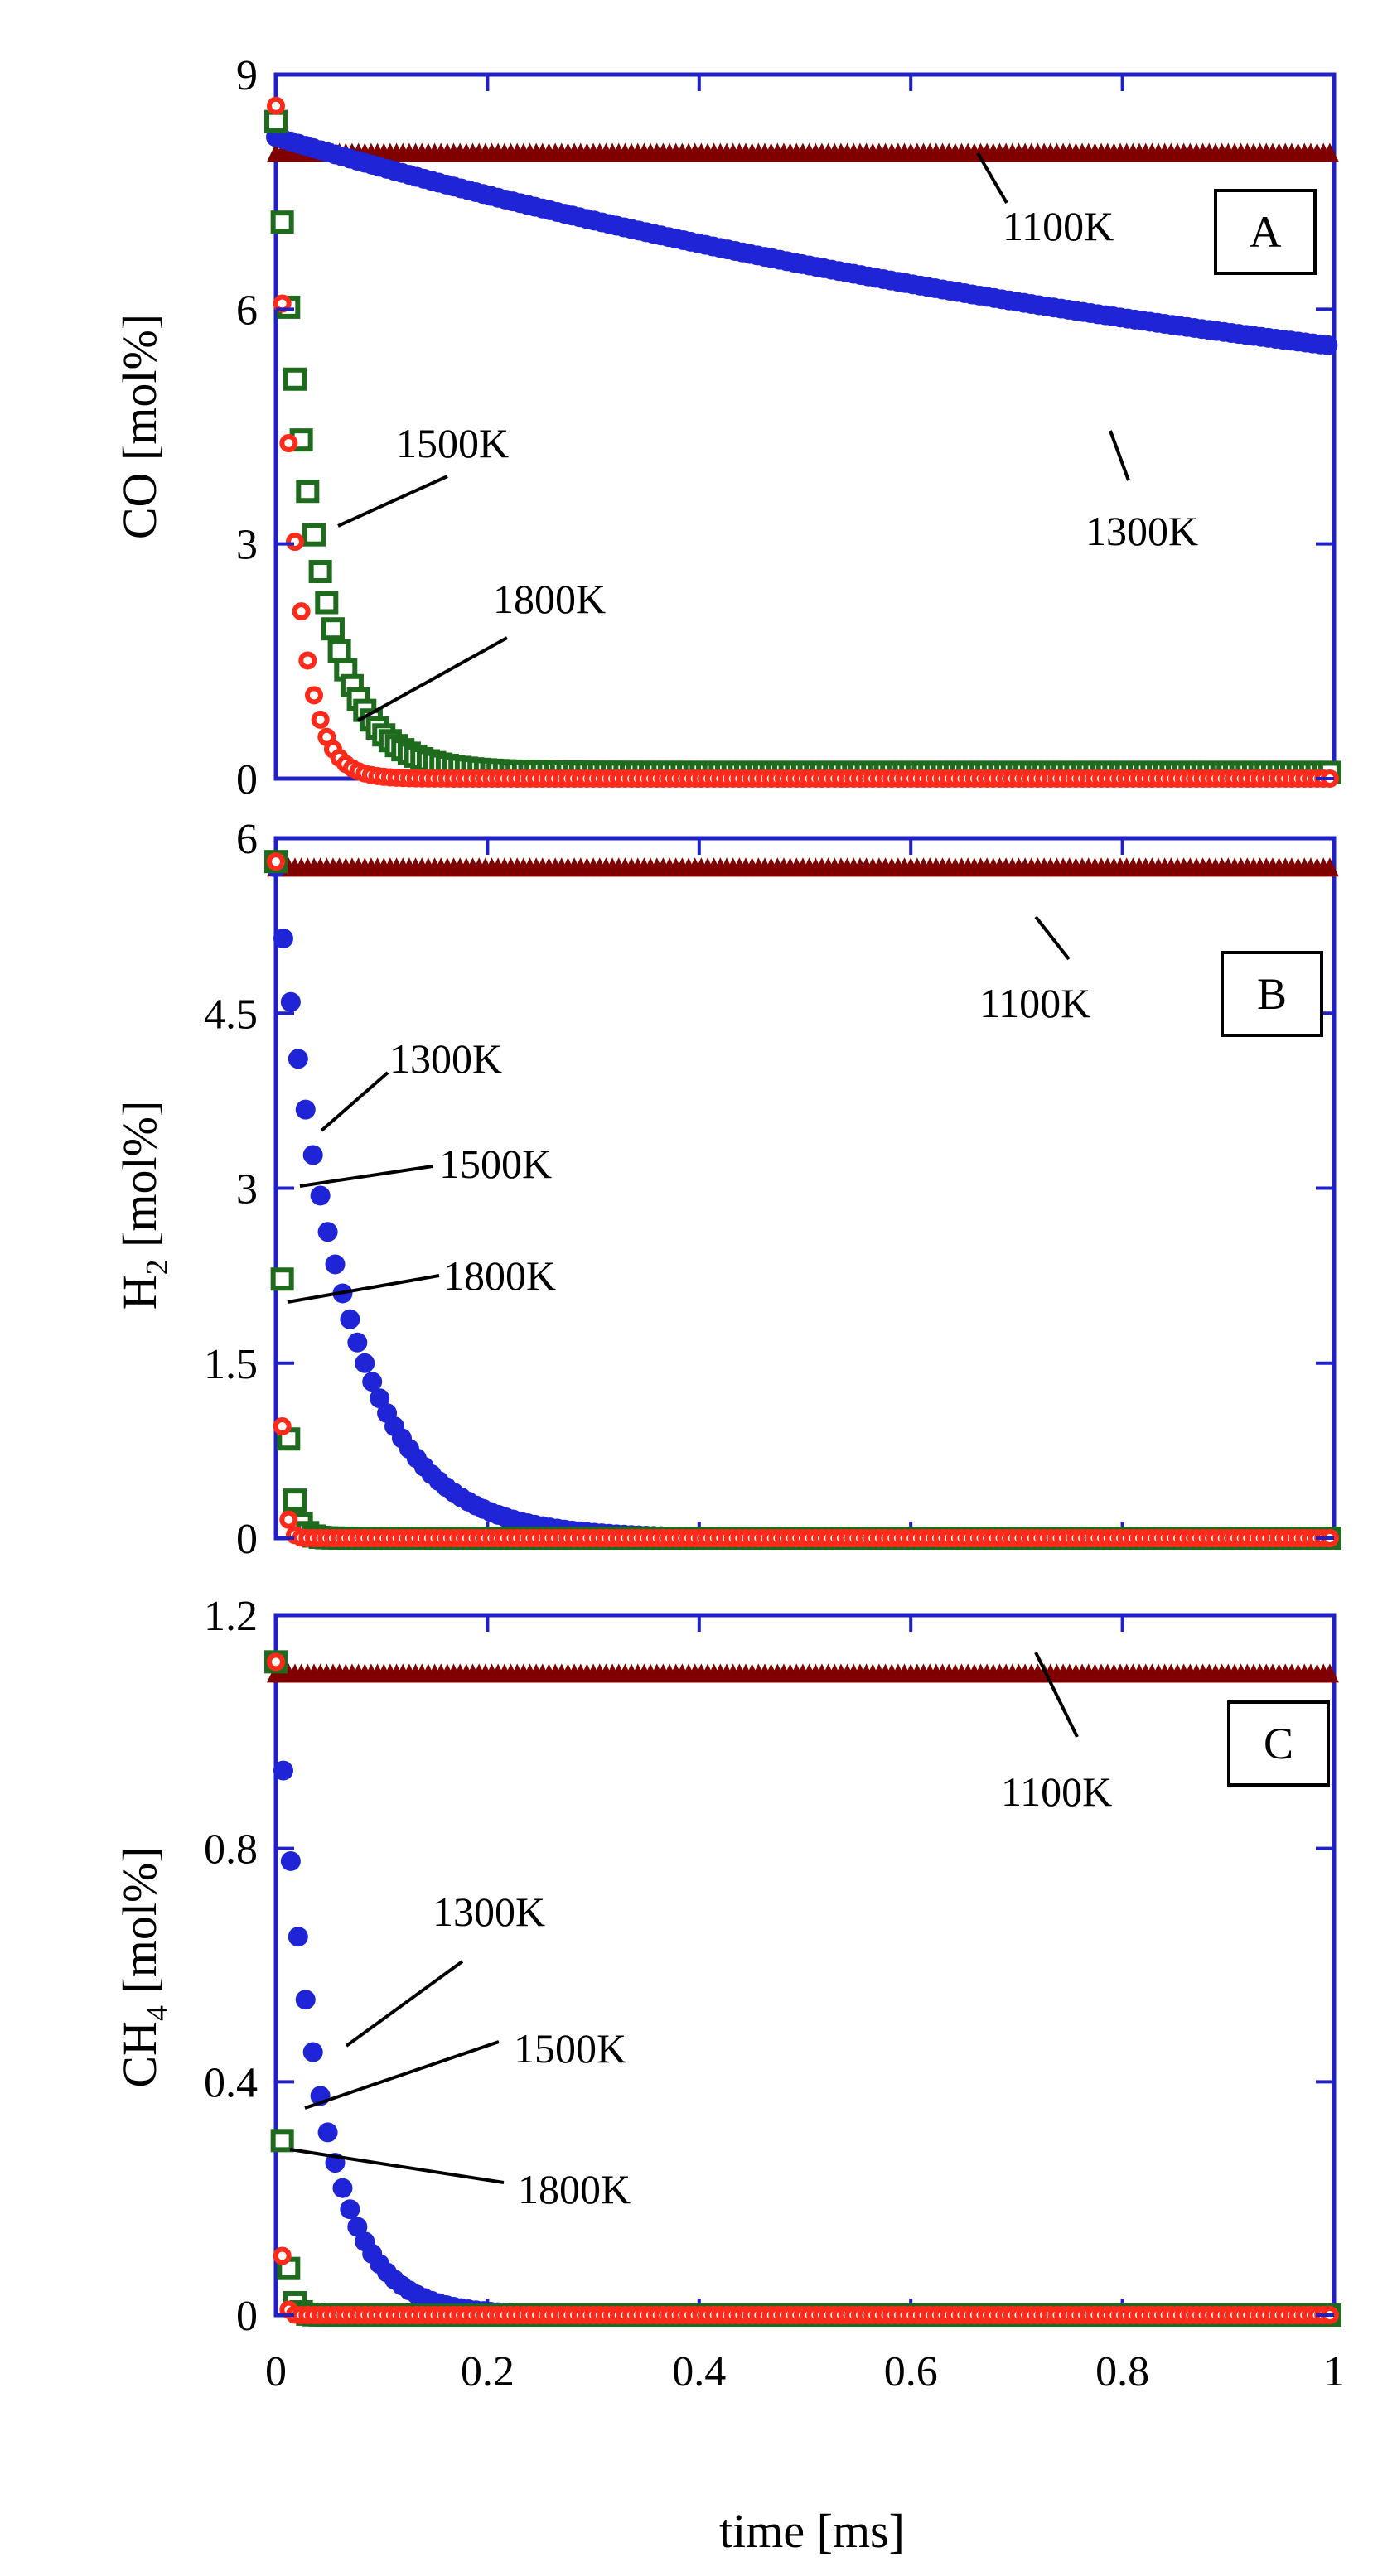 The height and width of the screenshot is (2576, 1397). Describe the element at coordinates (392, 501) in the screenshot. I see `panel-a-pointer-1500k` at that location.